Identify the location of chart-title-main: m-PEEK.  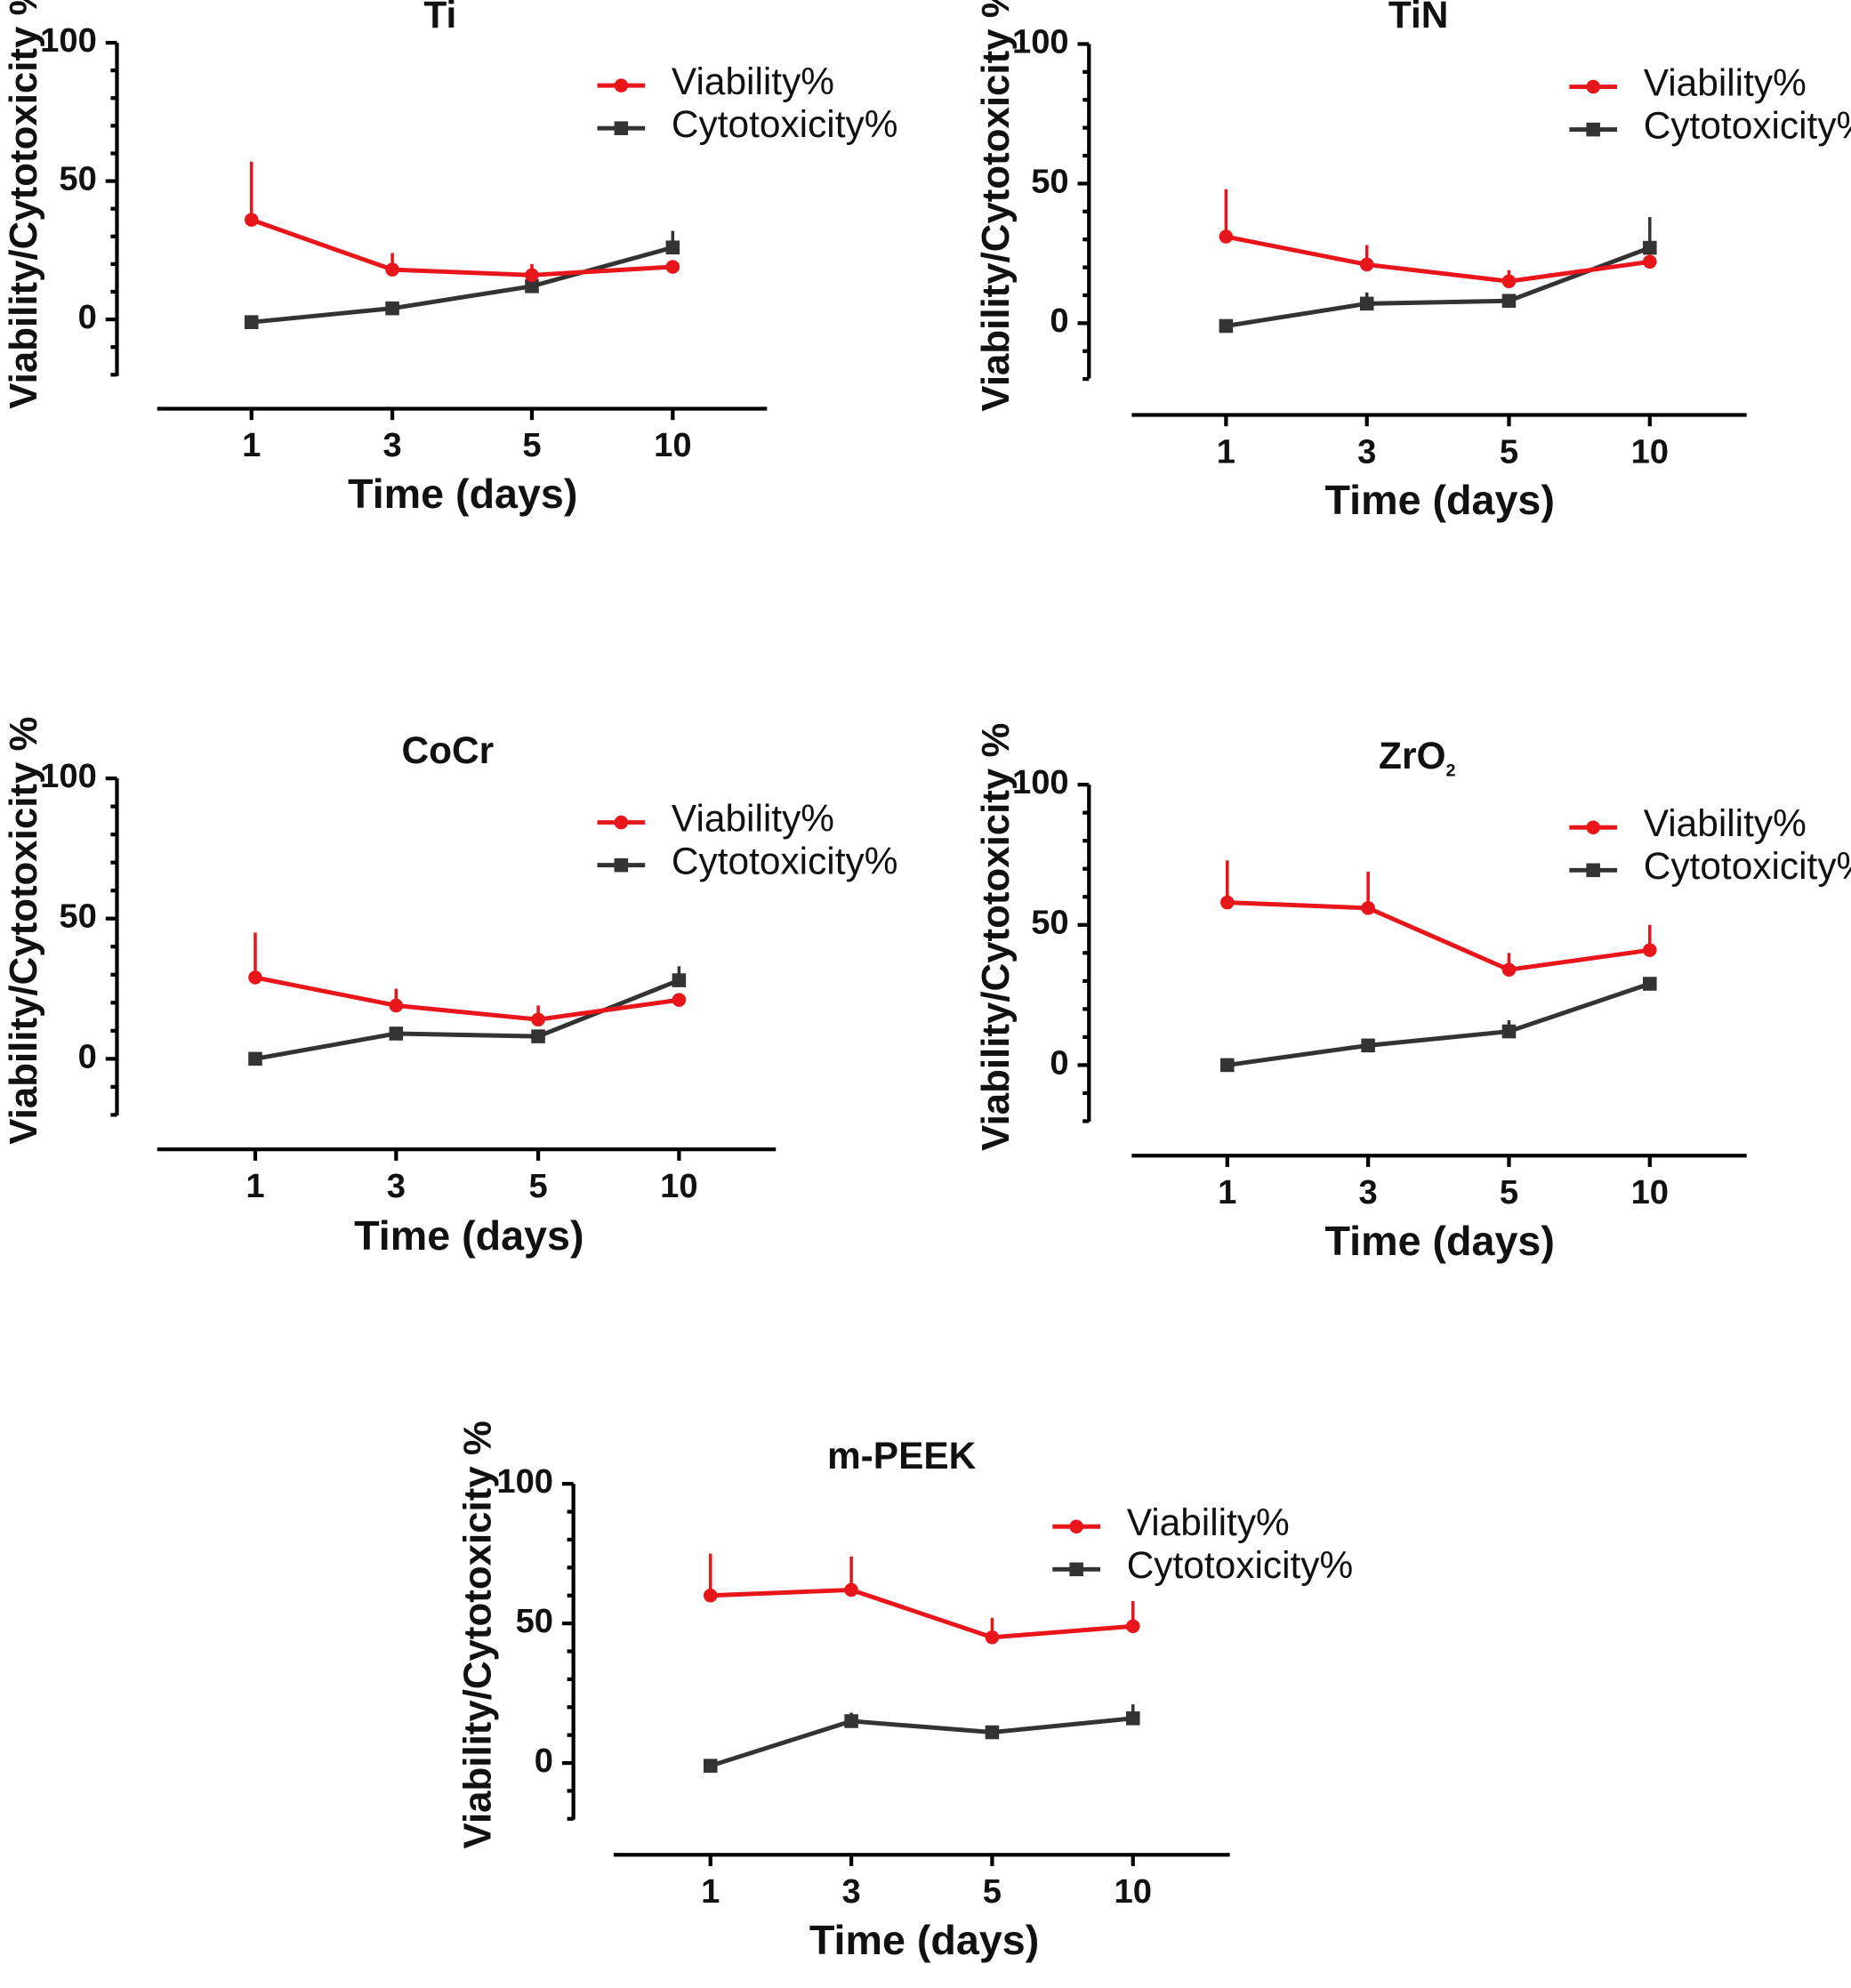
(902, 1456).